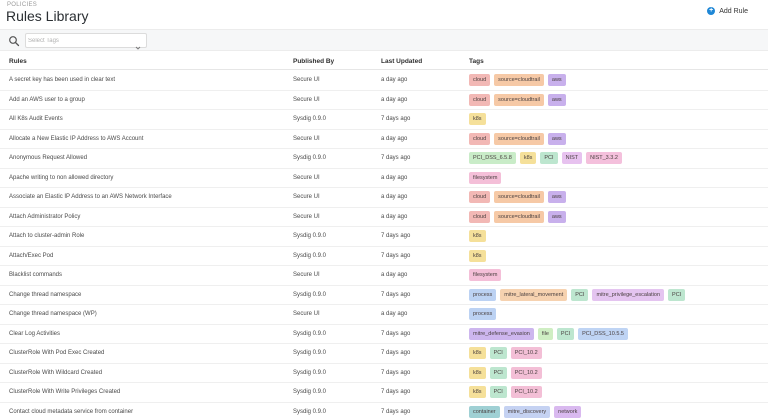  I want to click on table-header: Rules Published By Last Updated Tags, so click(384, 61).